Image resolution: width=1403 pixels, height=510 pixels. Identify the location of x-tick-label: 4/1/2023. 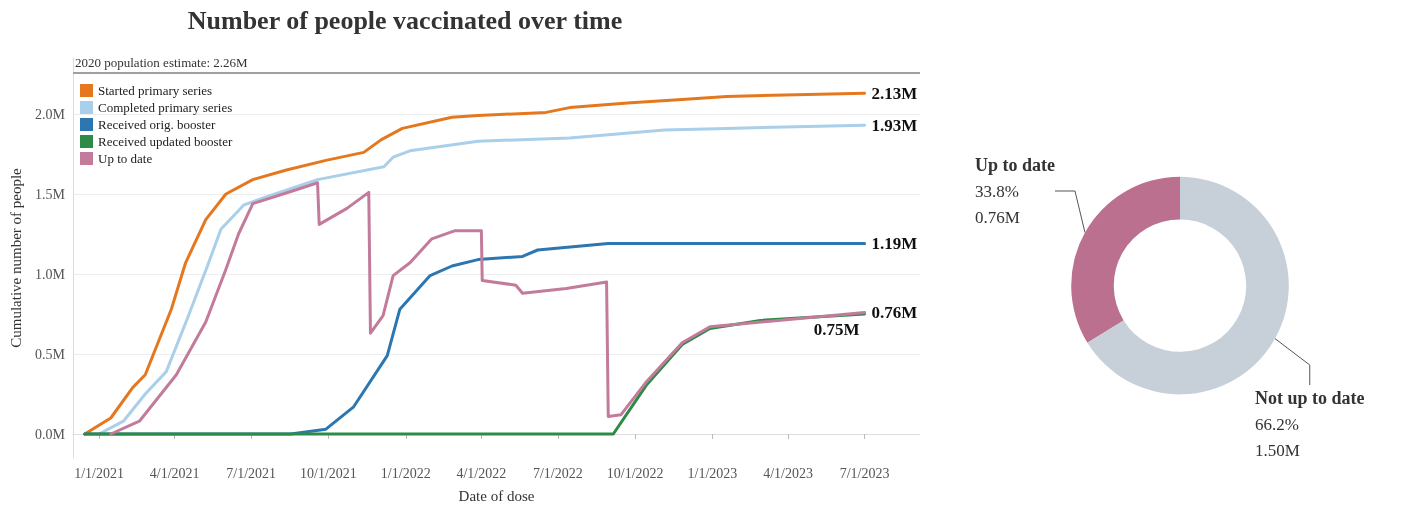
(788, 473).